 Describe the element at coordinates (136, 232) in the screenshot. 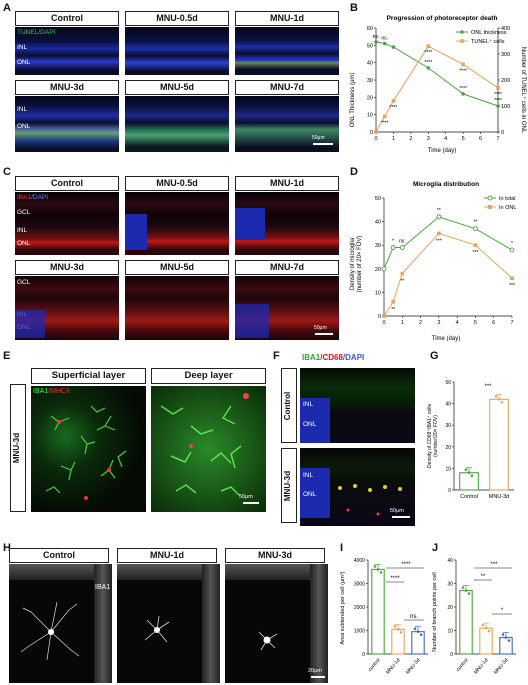

I see `panel-c-dapi-block` at that location.